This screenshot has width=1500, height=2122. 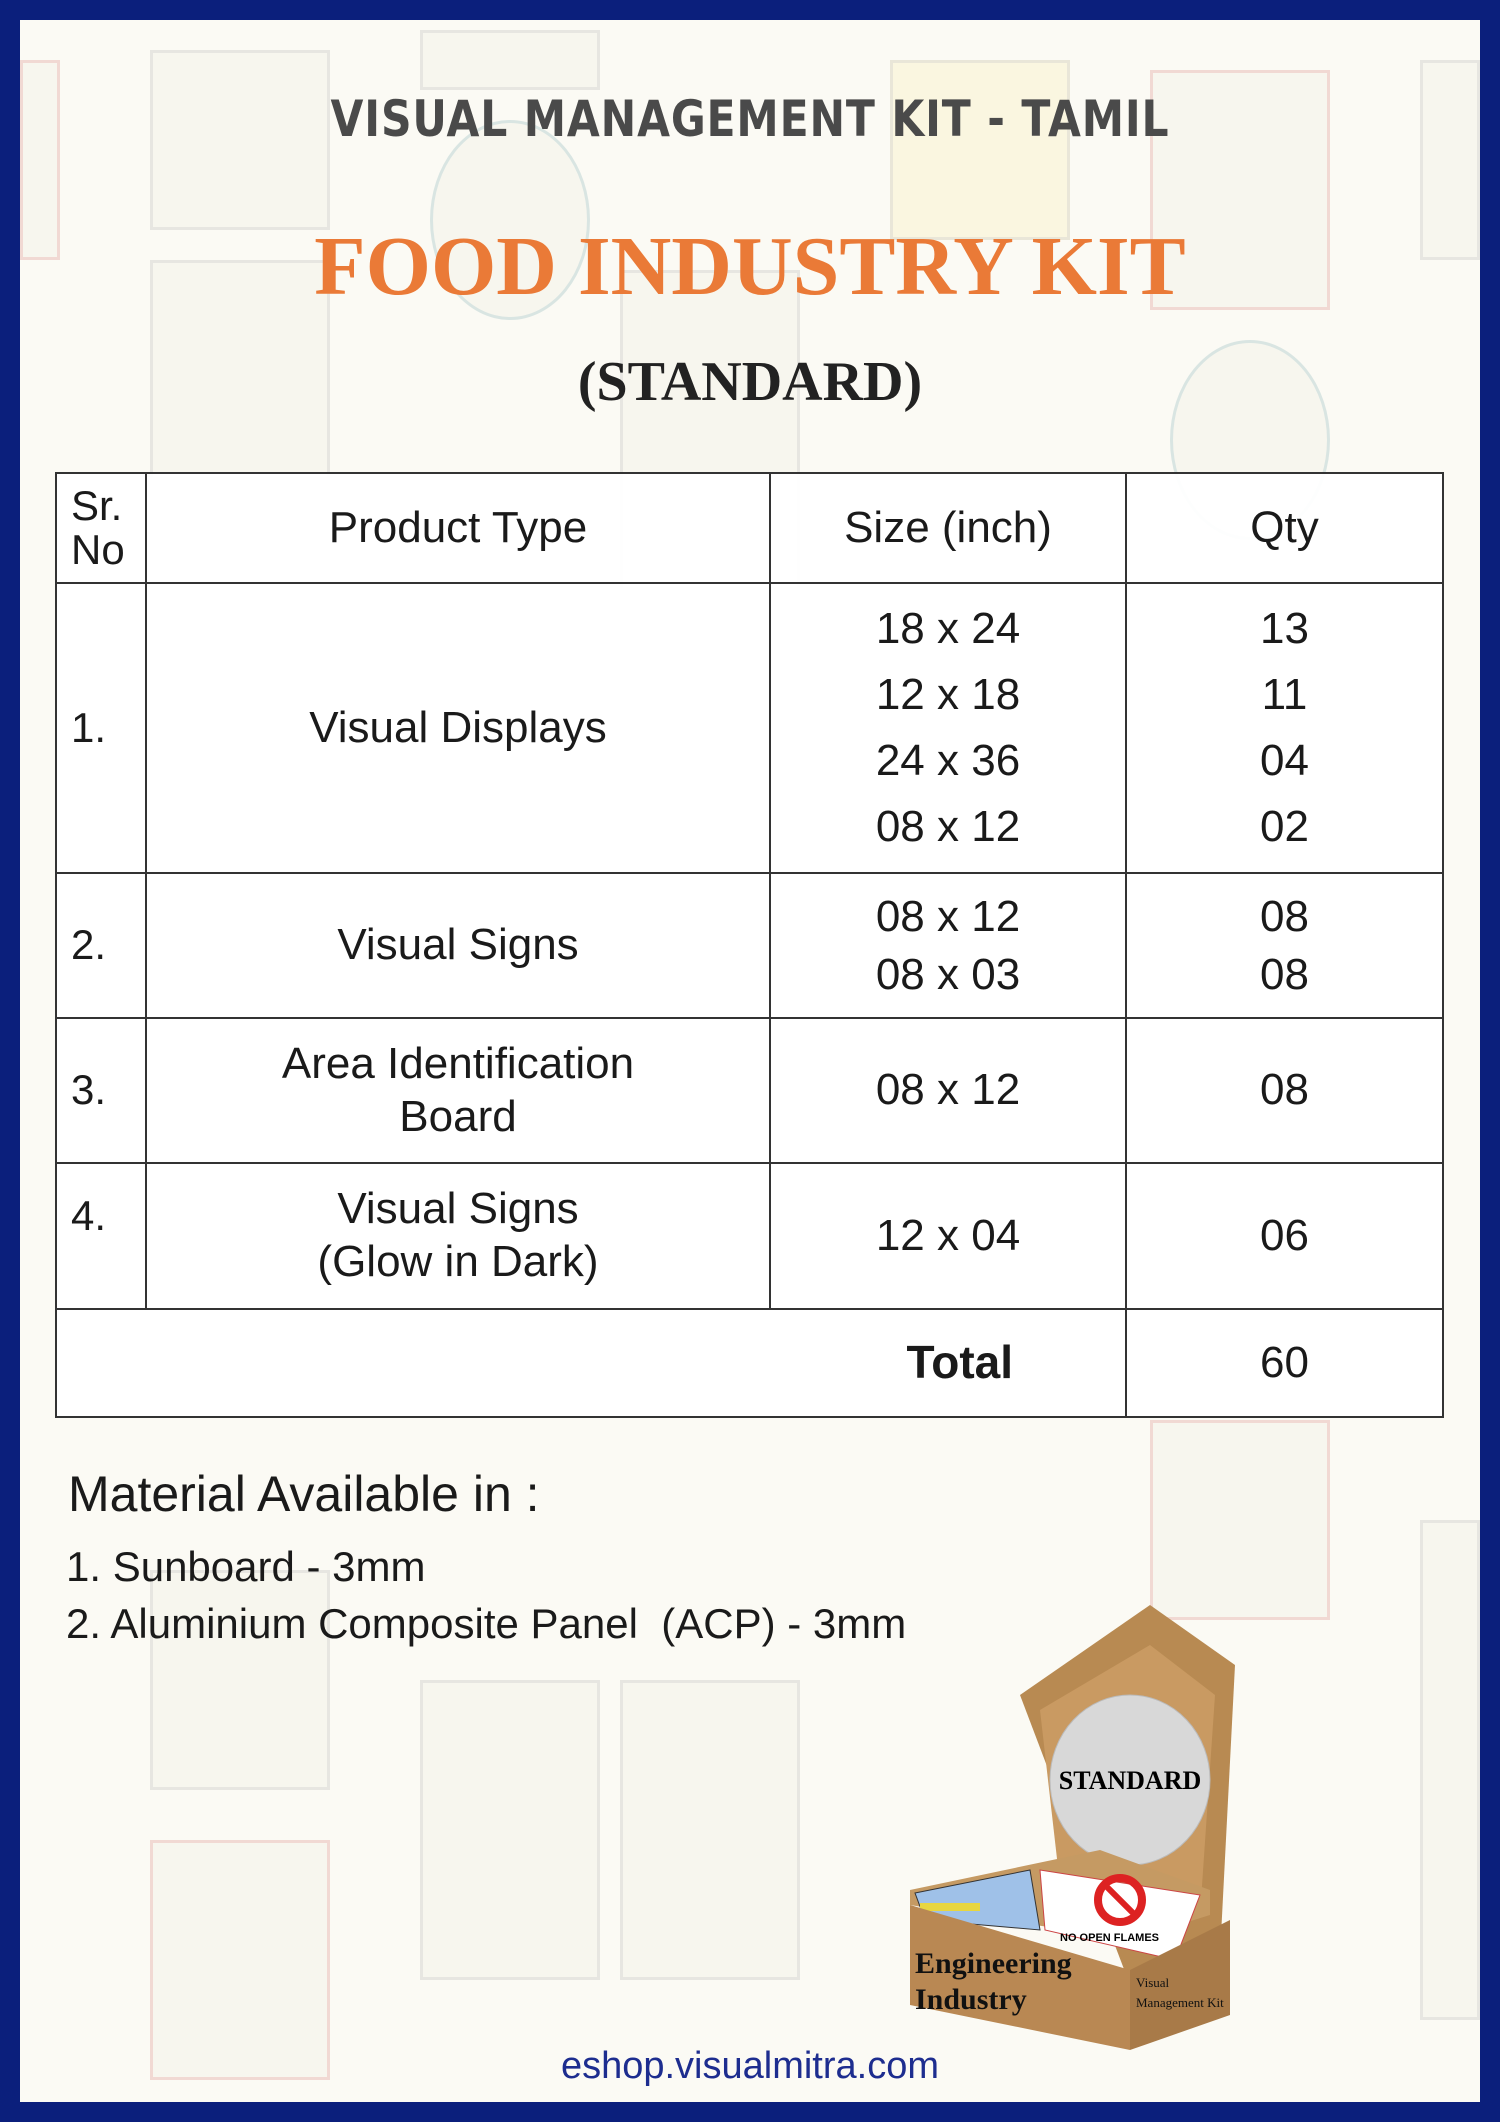 I want to click on size-value: 24 x 36, so click(x=948, y=760).